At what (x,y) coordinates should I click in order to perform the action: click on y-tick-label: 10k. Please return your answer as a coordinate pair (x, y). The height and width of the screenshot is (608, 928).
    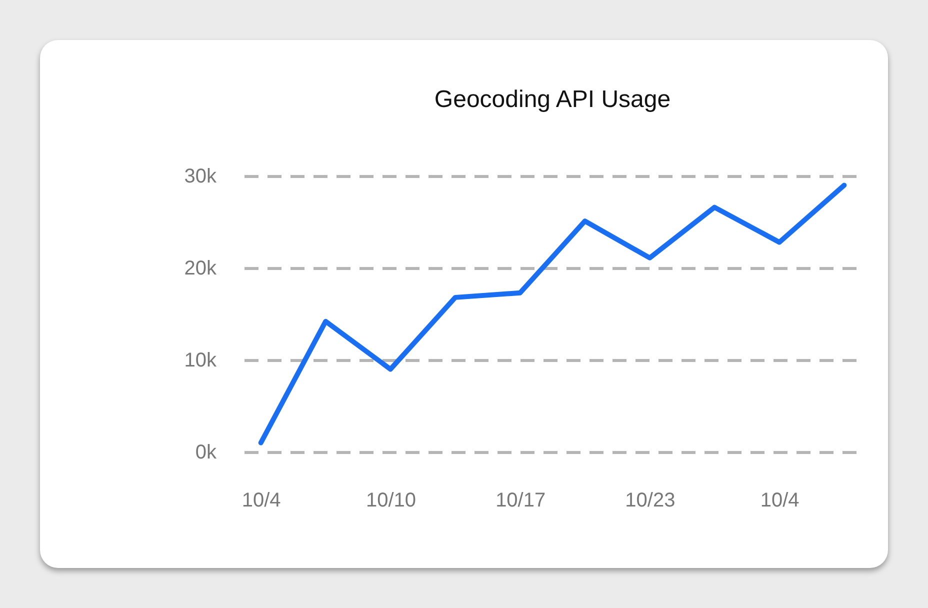
    Looking at the image, I should click on (201, 361).